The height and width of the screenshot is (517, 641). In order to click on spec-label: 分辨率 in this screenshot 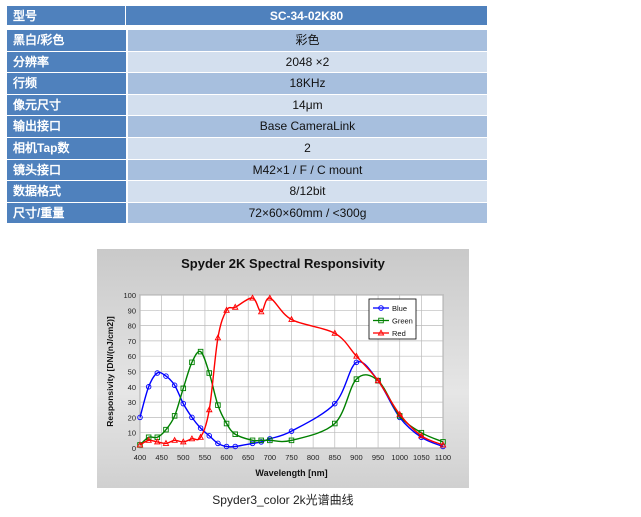, I will do `click(66, 62)`.